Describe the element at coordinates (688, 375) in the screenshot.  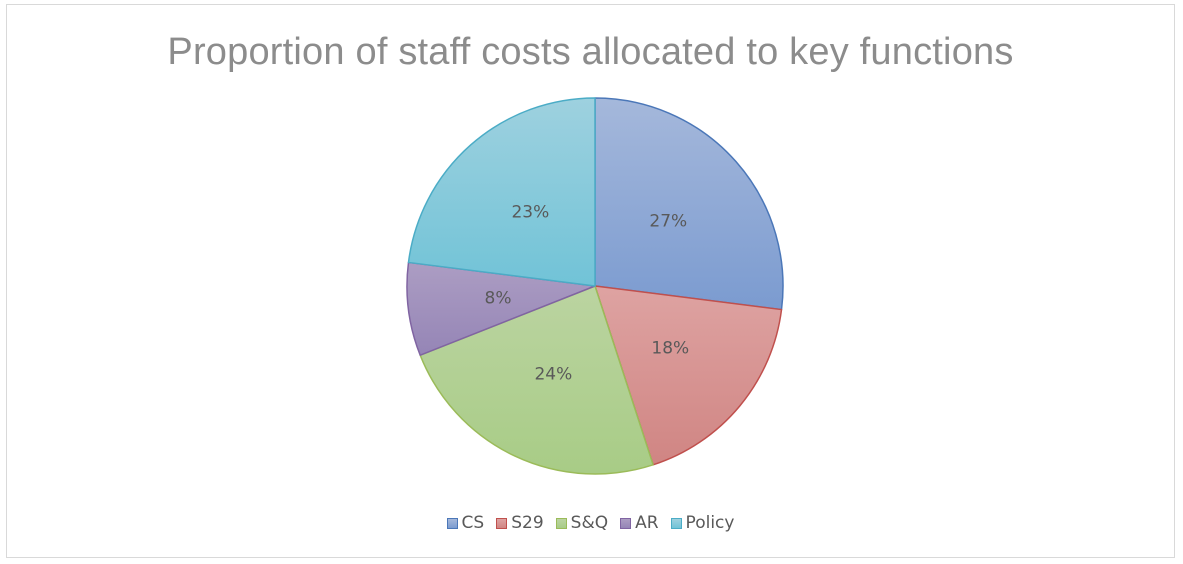
I see `pie-slice-s29` at that location.